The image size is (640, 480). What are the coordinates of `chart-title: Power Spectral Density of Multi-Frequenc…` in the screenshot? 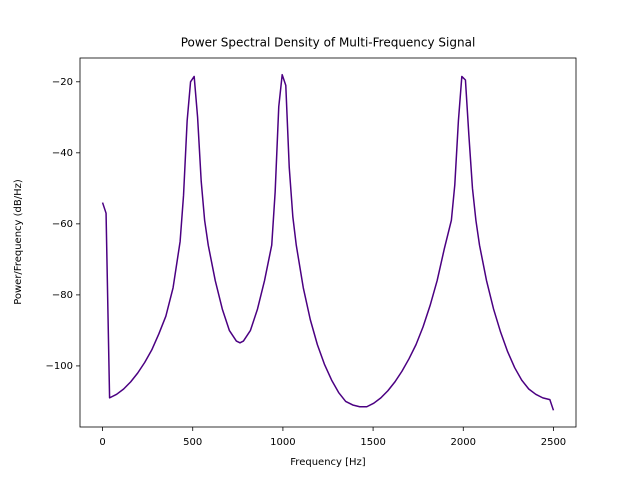 It's located at (328, 43).